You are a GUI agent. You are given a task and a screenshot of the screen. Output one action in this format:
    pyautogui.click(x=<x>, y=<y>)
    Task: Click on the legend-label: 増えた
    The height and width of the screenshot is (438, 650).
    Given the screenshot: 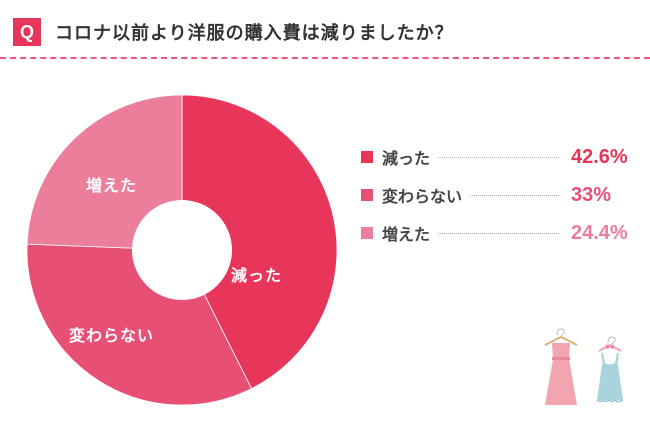 What is the action you would take?
    pyautogui.click(x=406, y=234)
    